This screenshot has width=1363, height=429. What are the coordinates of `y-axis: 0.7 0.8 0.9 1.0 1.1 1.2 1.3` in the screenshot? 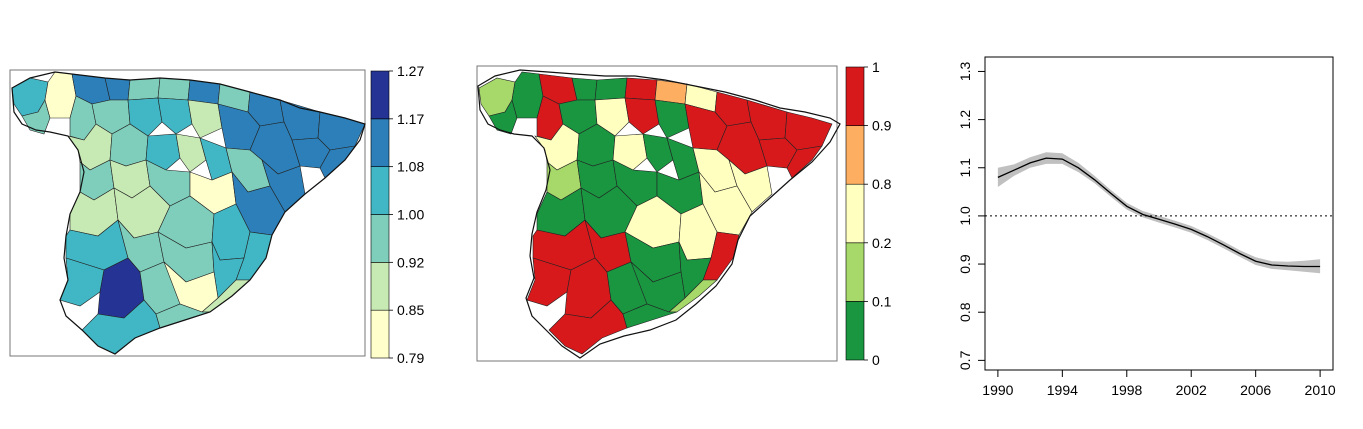 It's located at (971, 216).